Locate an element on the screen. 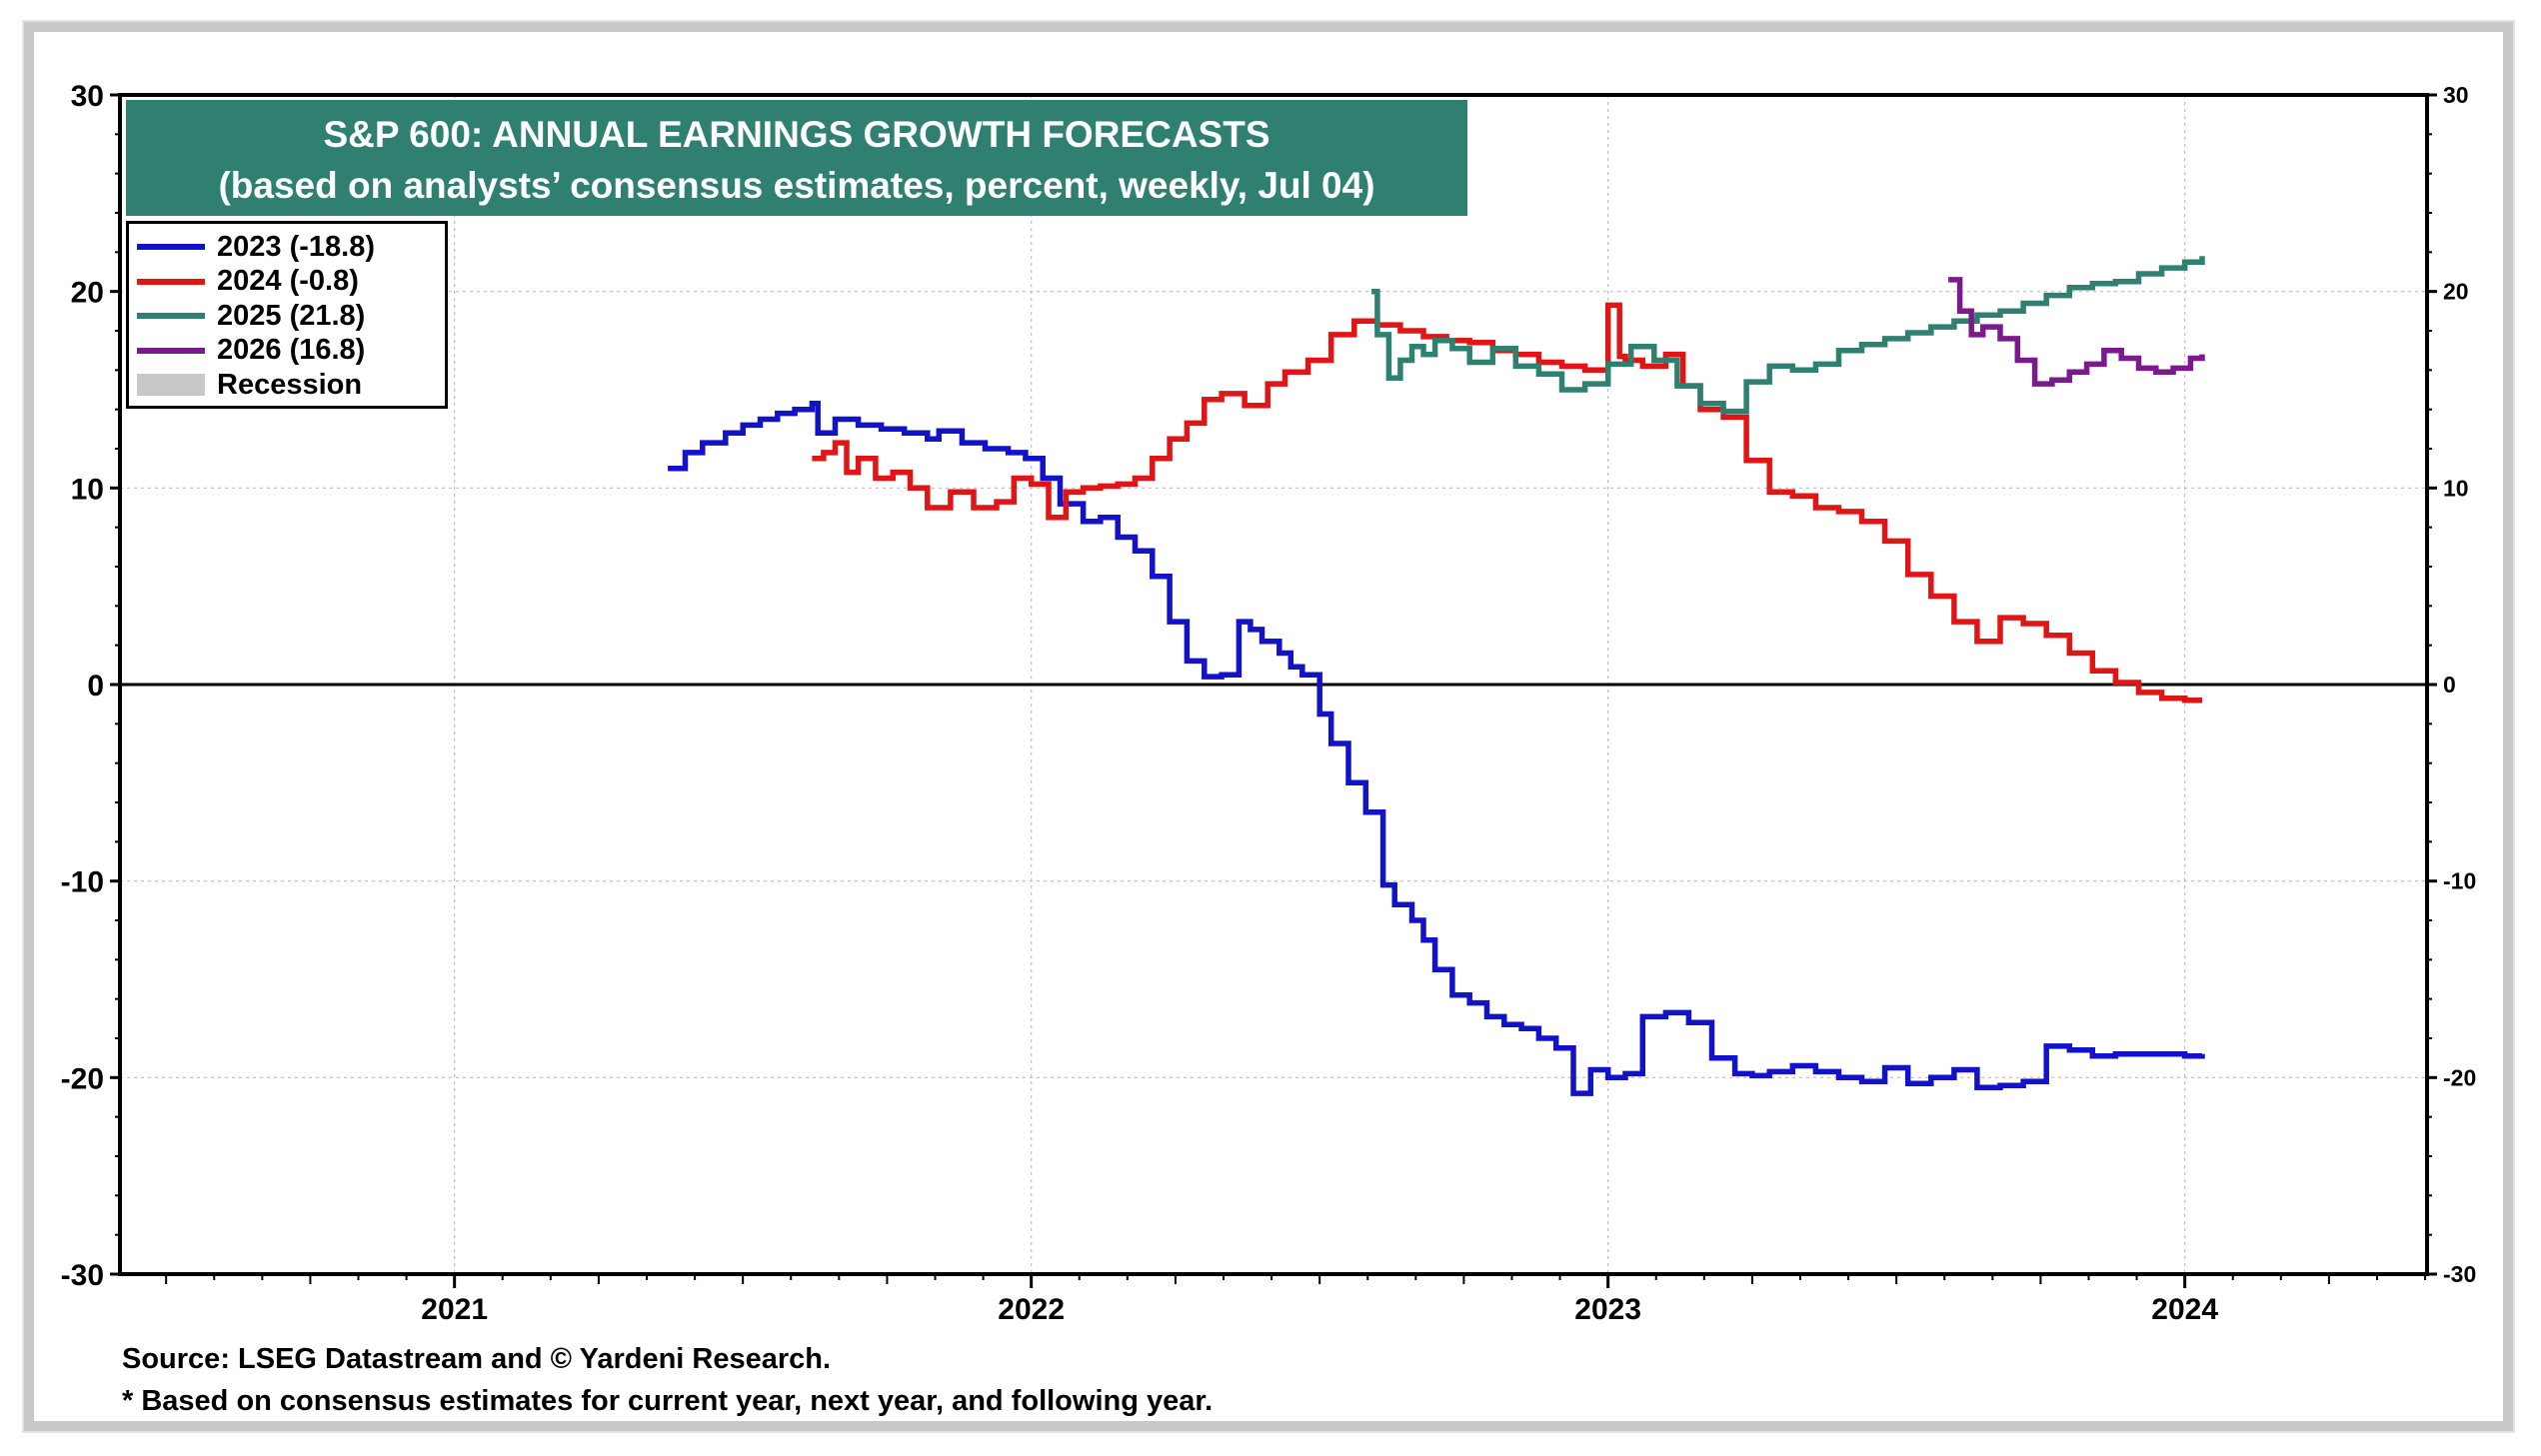 The image size is (2541, 1456). y-tick-label-left: -20 is located at coordinates (82, 1078).